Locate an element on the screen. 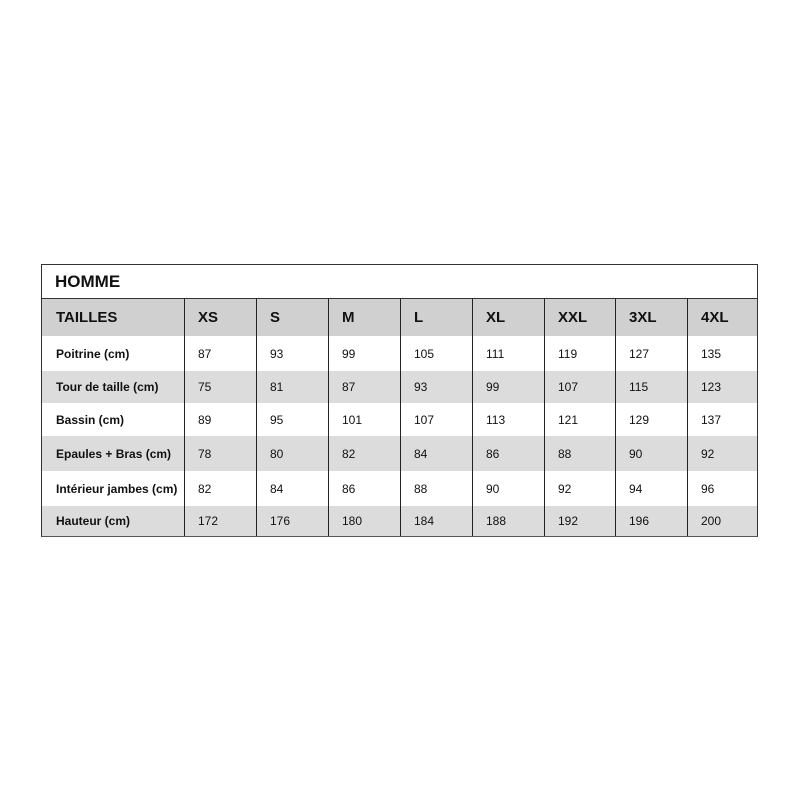 This screenshot has height=800, width=800. row-label: Tour de taille (cm) is located at coordinates (113, 387).